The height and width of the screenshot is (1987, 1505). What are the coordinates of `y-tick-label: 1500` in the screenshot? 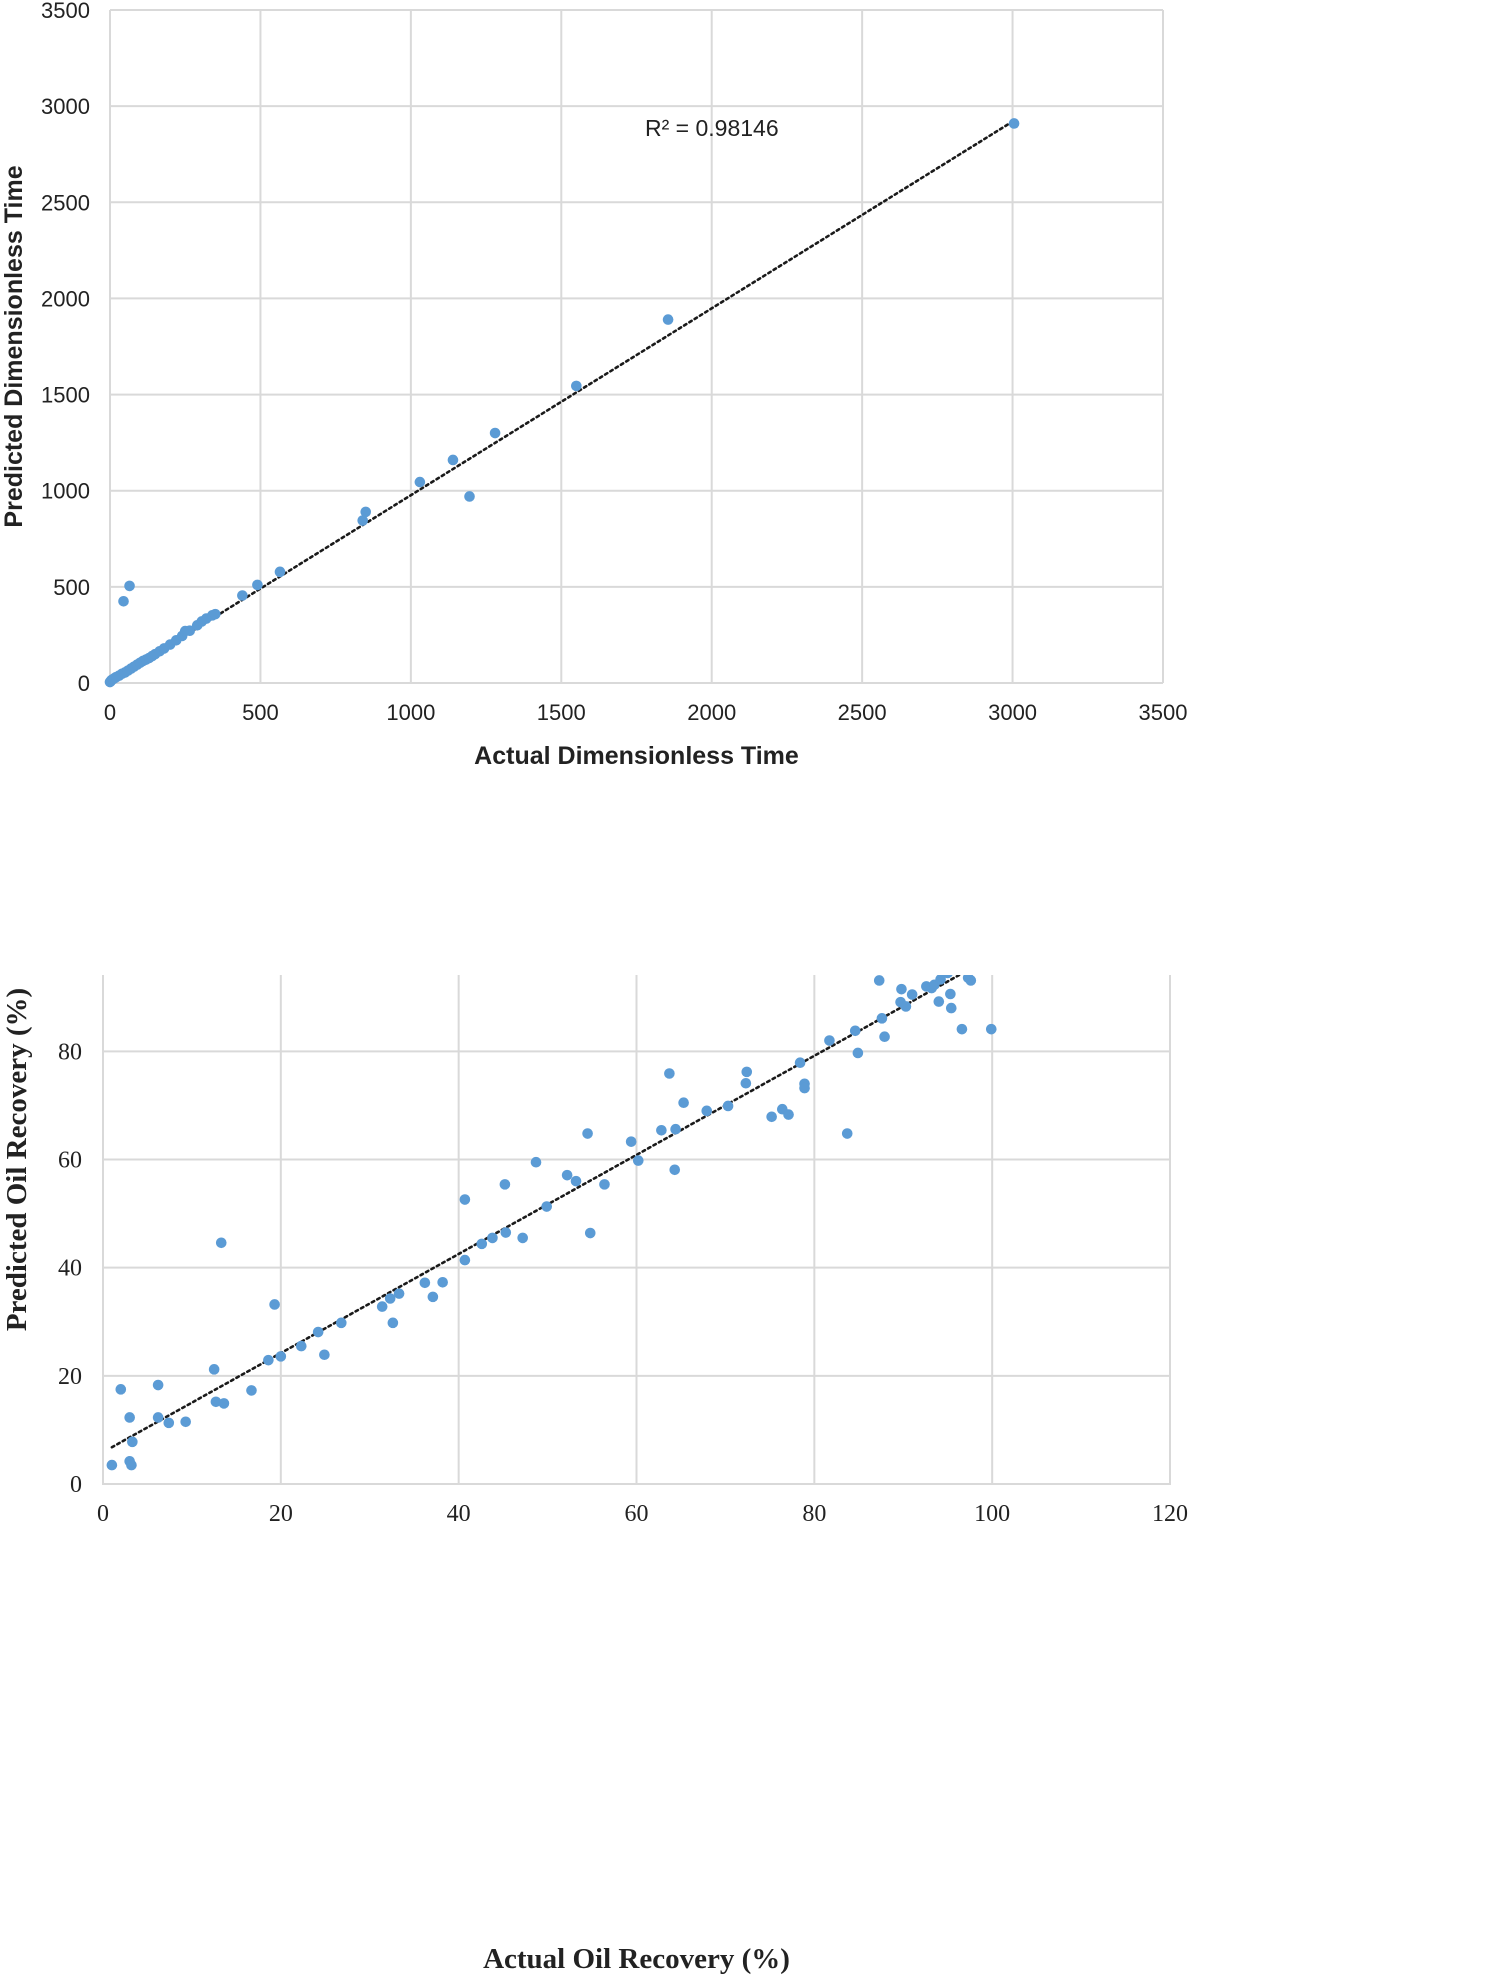 It's located at (65, 395).